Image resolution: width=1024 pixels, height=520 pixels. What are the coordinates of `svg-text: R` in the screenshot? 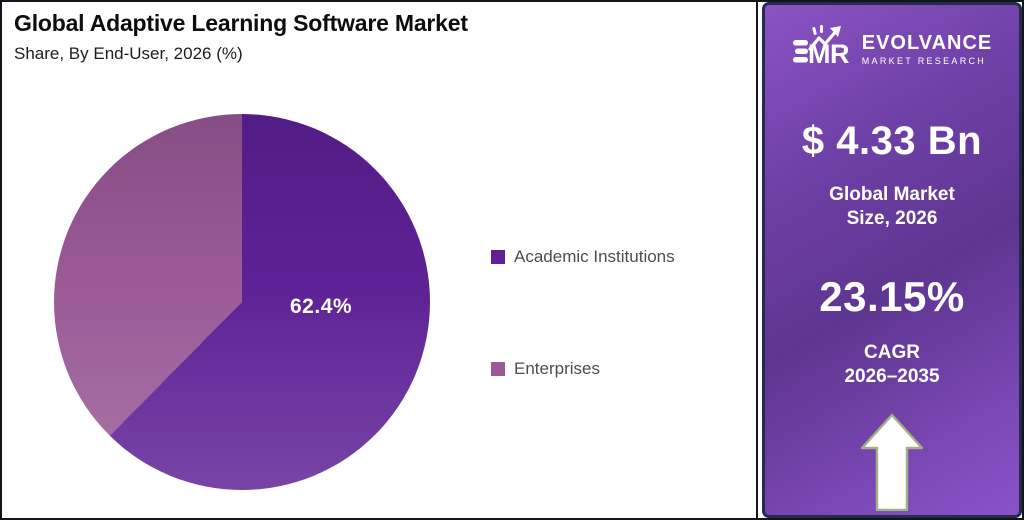 It's located at (840, 54).